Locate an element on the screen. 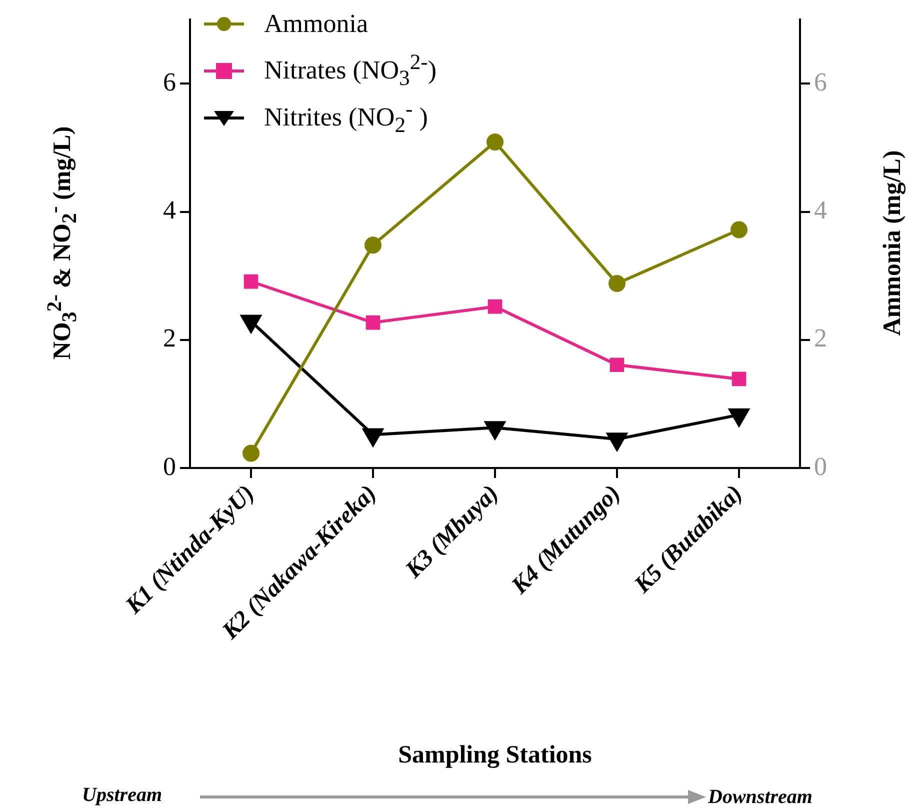  y-tick-label: 6 is located at coordinates (169, 81).